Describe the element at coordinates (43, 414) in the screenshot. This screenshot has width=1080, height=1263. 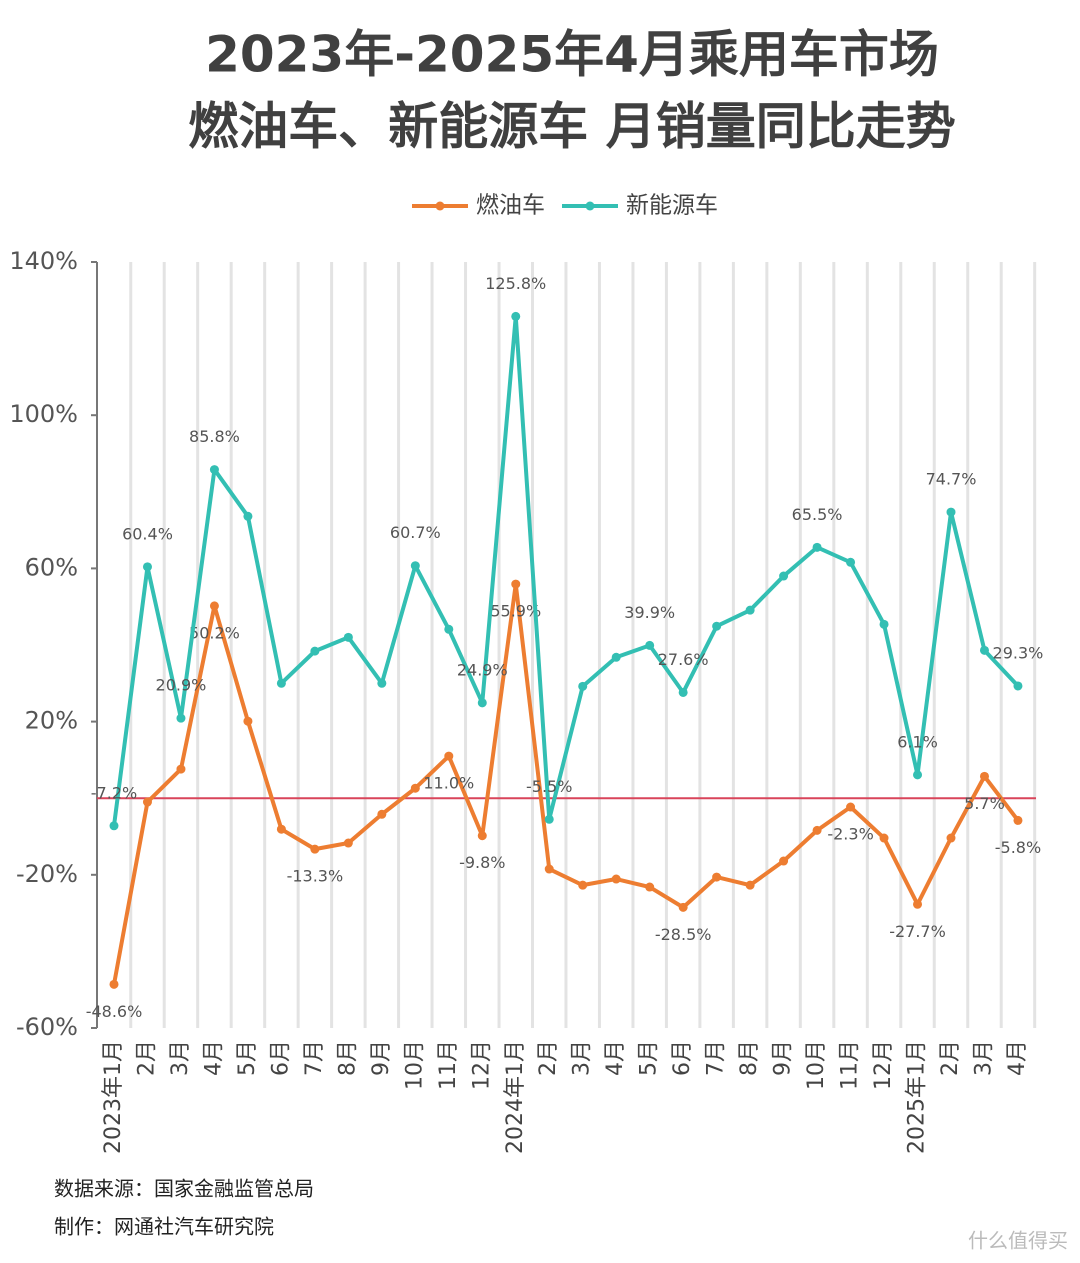
I see `y-tick-label: 100%` at that location.